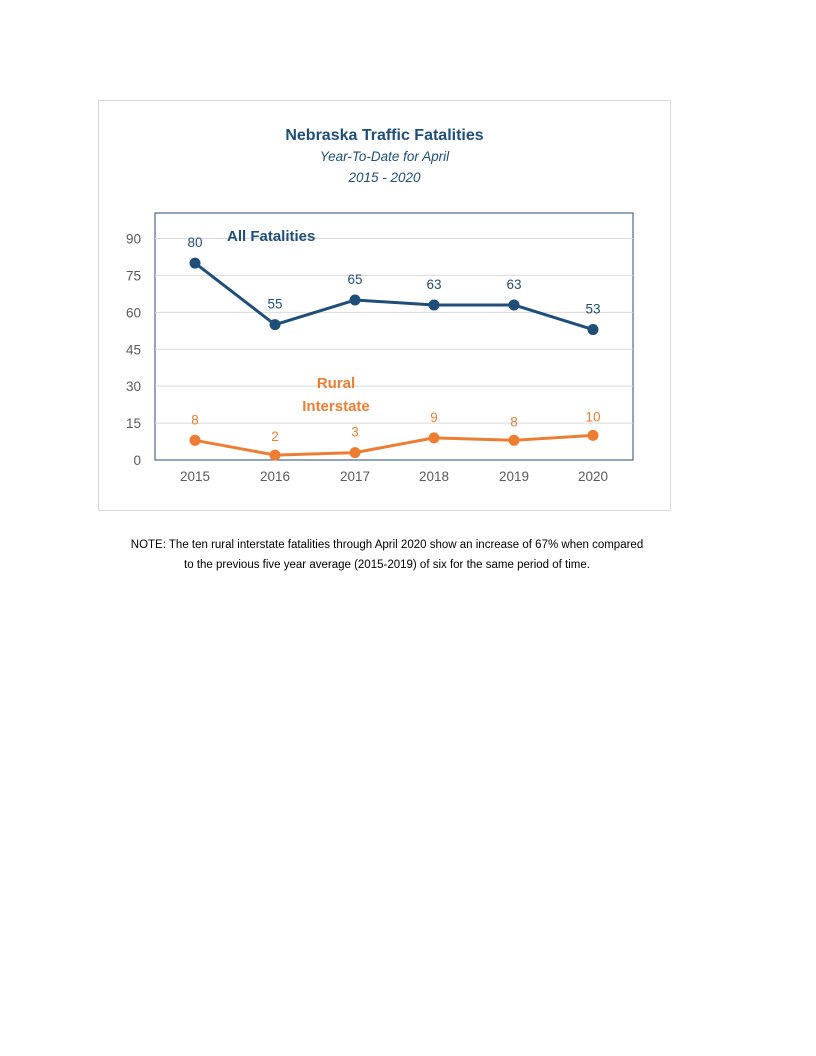  Describe the element at coordinates (133, 386) in the screenshot. I see `y-tick-label: 30` at that location.